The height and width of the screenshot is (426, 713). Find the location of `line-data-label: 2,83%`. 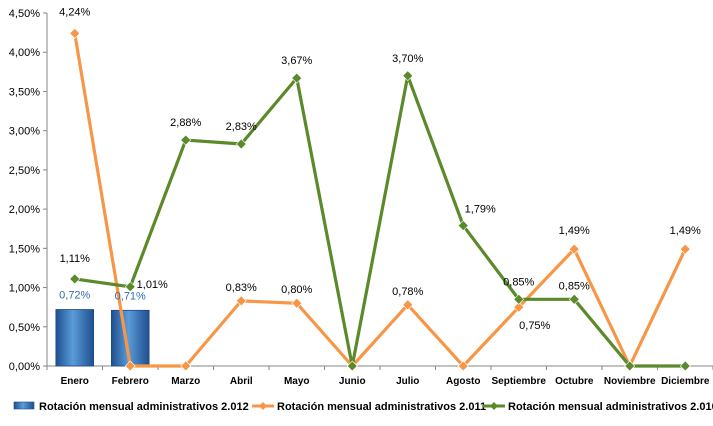

line-data-label: 2,83% is located at coordinates (241, 127).